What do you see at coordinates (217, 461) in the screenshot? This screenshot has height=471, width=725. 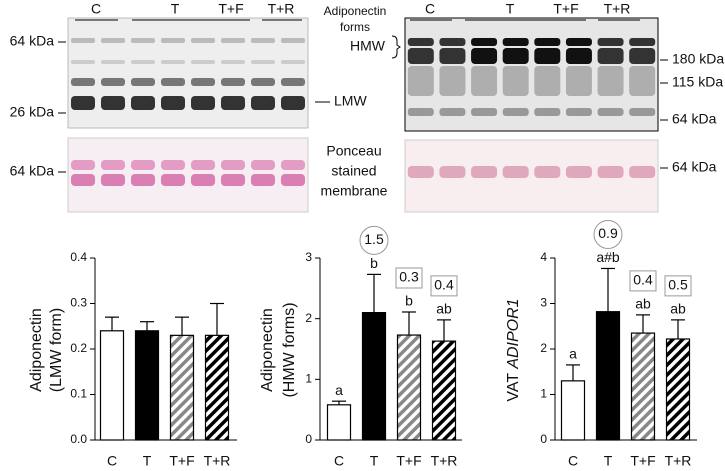 I see `x-tick-label: T+R` at bounding box center [217, 461].